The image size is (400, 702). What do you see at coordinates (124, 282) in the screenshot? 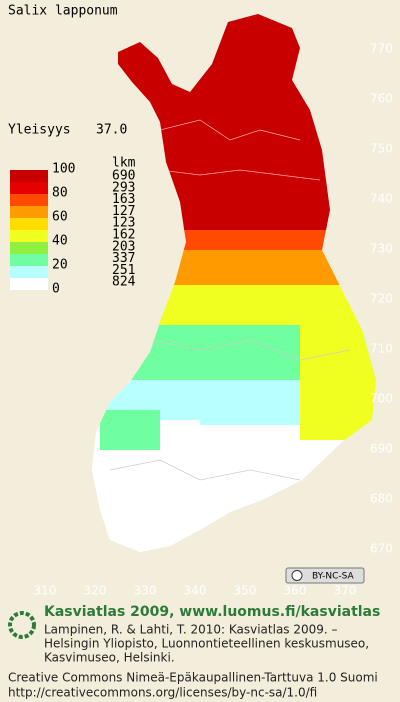
I see `legend-count: 824` at bounding box center [124, 282].